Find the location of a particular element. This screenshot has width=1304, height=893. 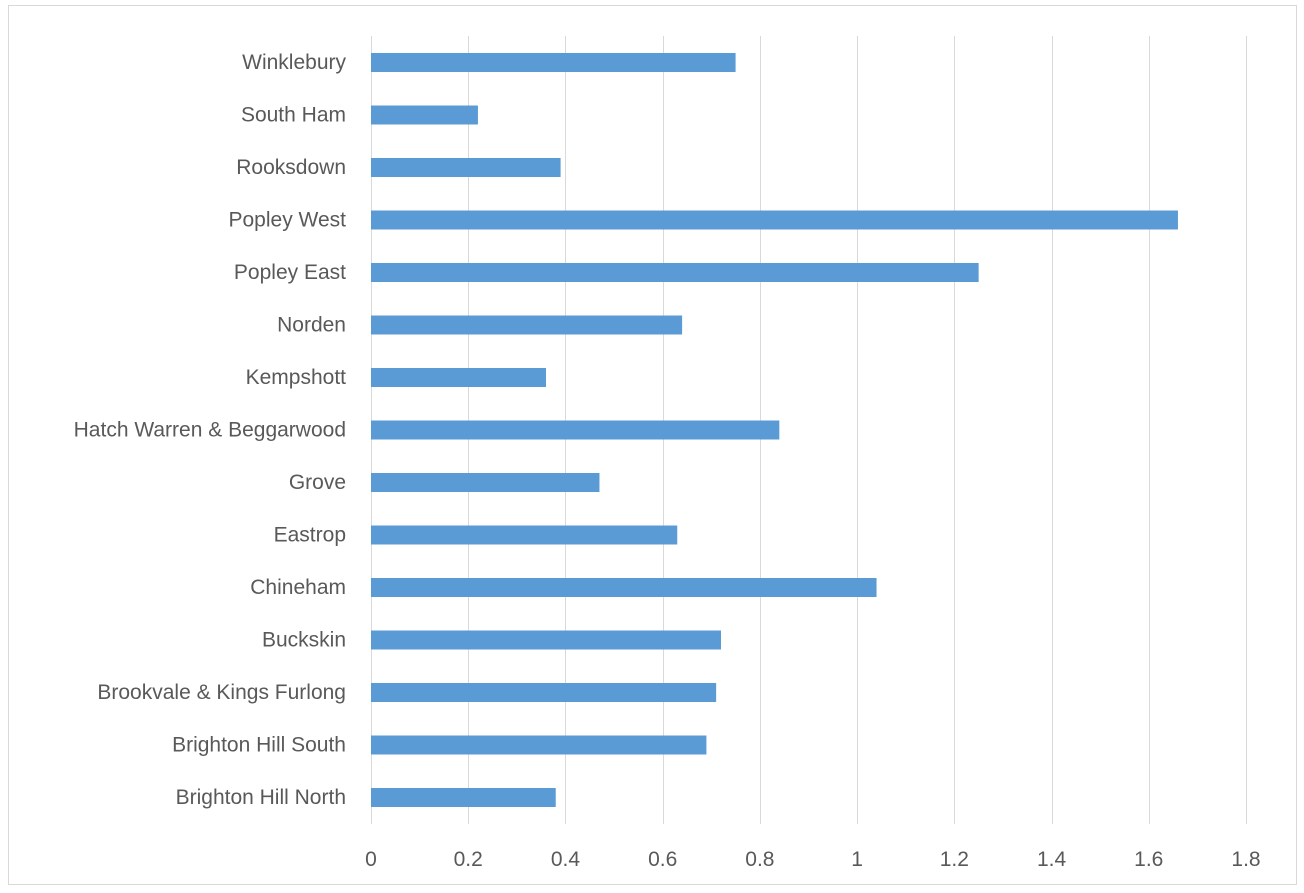

x-tick-label-7: 1.4 is located at coordinates (1052, 859).